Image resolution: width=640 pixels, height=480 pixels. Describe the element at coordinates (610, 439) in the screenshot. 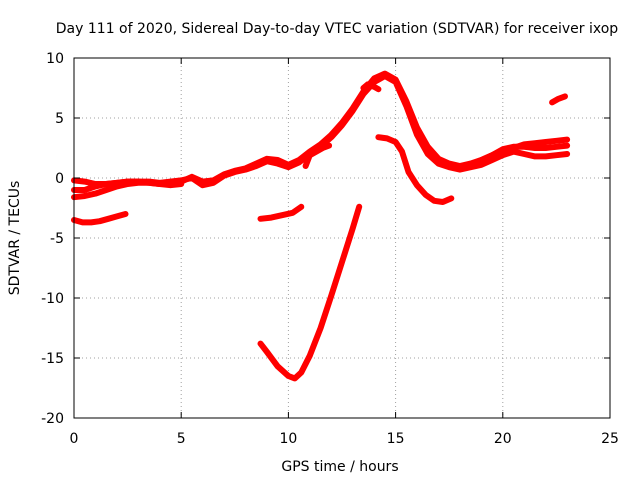

I see `x-tick-label: 25` at that location.